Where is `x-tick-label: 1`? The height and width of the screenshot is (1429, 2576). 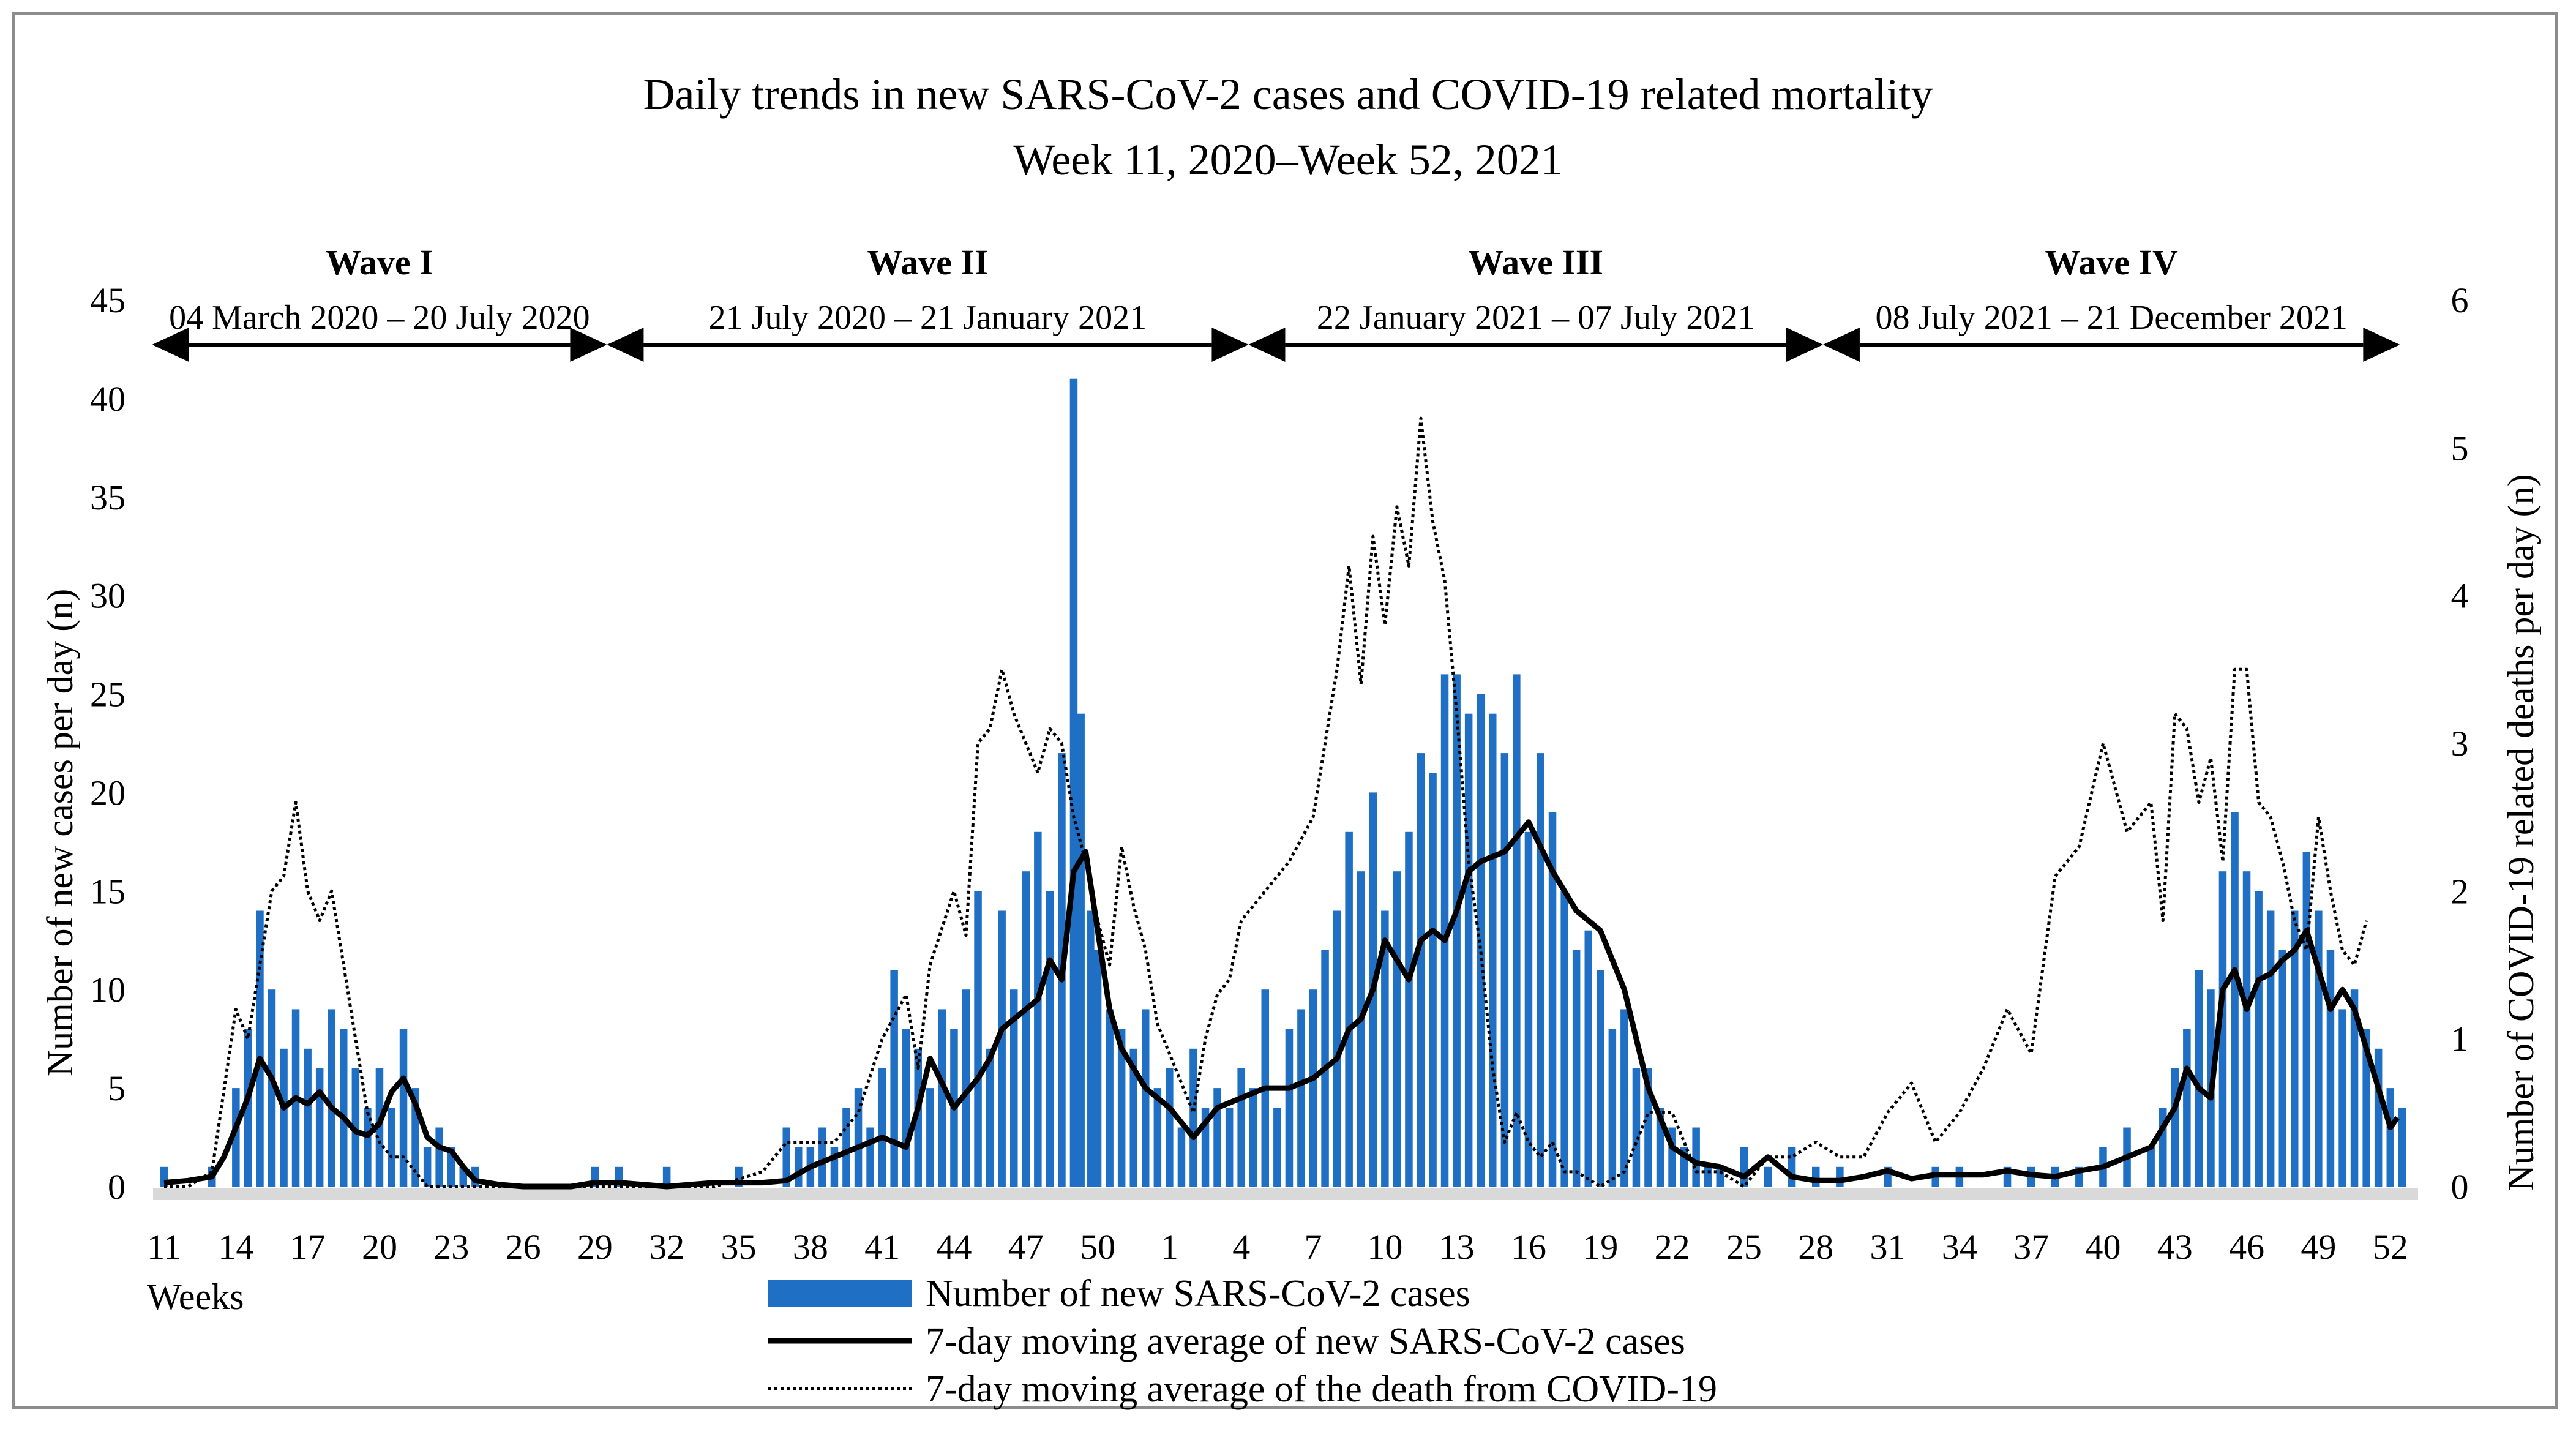 x-tick-label: 1 is located at coordinates (1169, 1247).